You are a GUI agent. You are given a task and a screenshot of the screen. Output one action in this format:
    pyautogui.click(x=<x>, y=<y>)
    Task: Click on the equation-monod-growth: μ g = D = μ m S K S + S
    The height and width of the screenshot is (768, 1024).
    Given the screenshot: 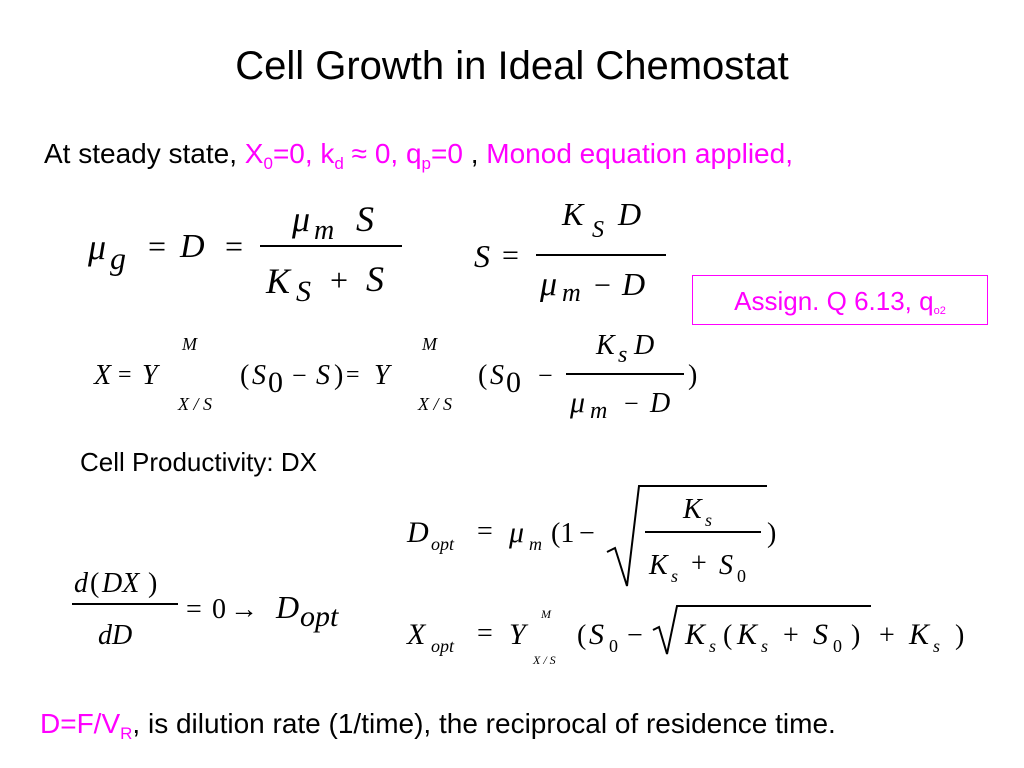 What is the action you would take?
    pyautogui.click(x=244, y=253)
    